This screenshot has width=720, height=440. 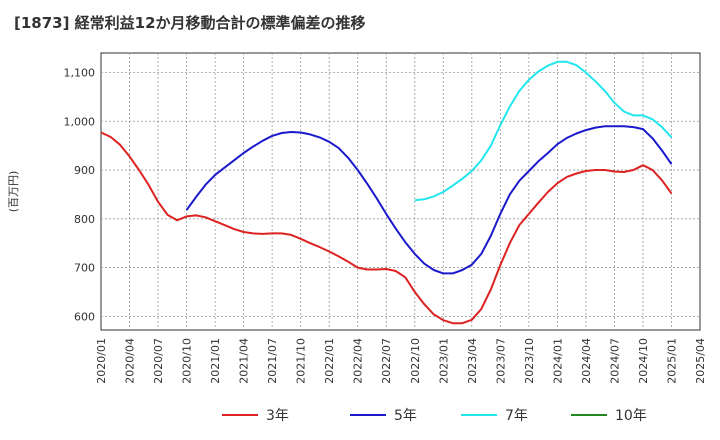 I want to click on legend-label-4: 10年, so click(x=631, y=416).